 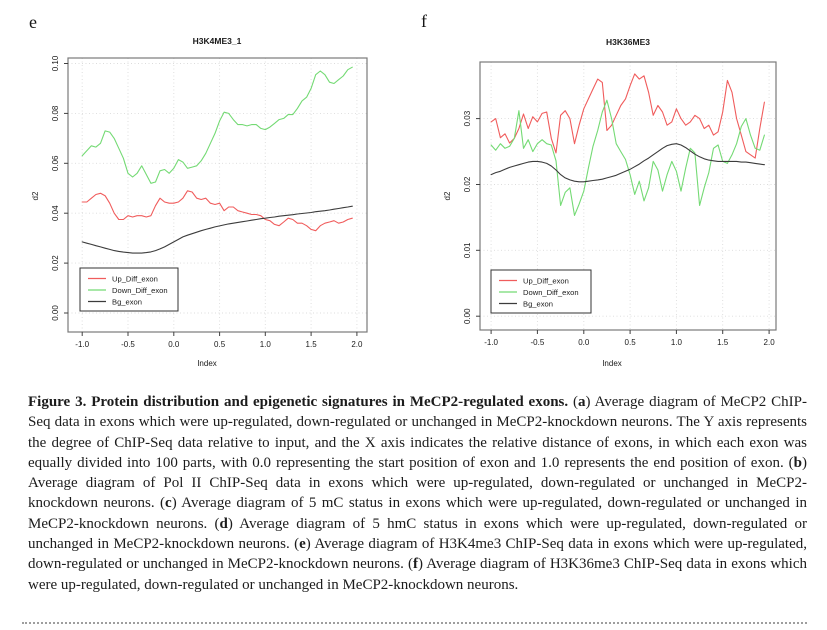 What do you see at coordinates (415, 564) in the screenshot?
I see `caption-bold-text: f` at bounding box center [415, 564].